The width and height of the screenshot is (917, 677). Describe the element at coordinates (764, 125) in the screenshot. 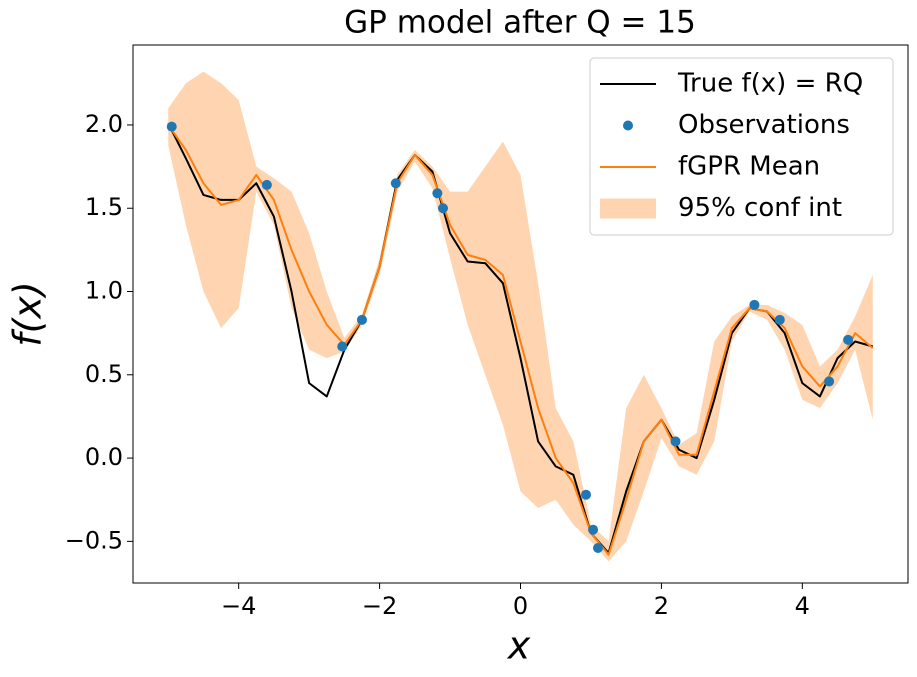

I see `legend-label: Observations` at that location.